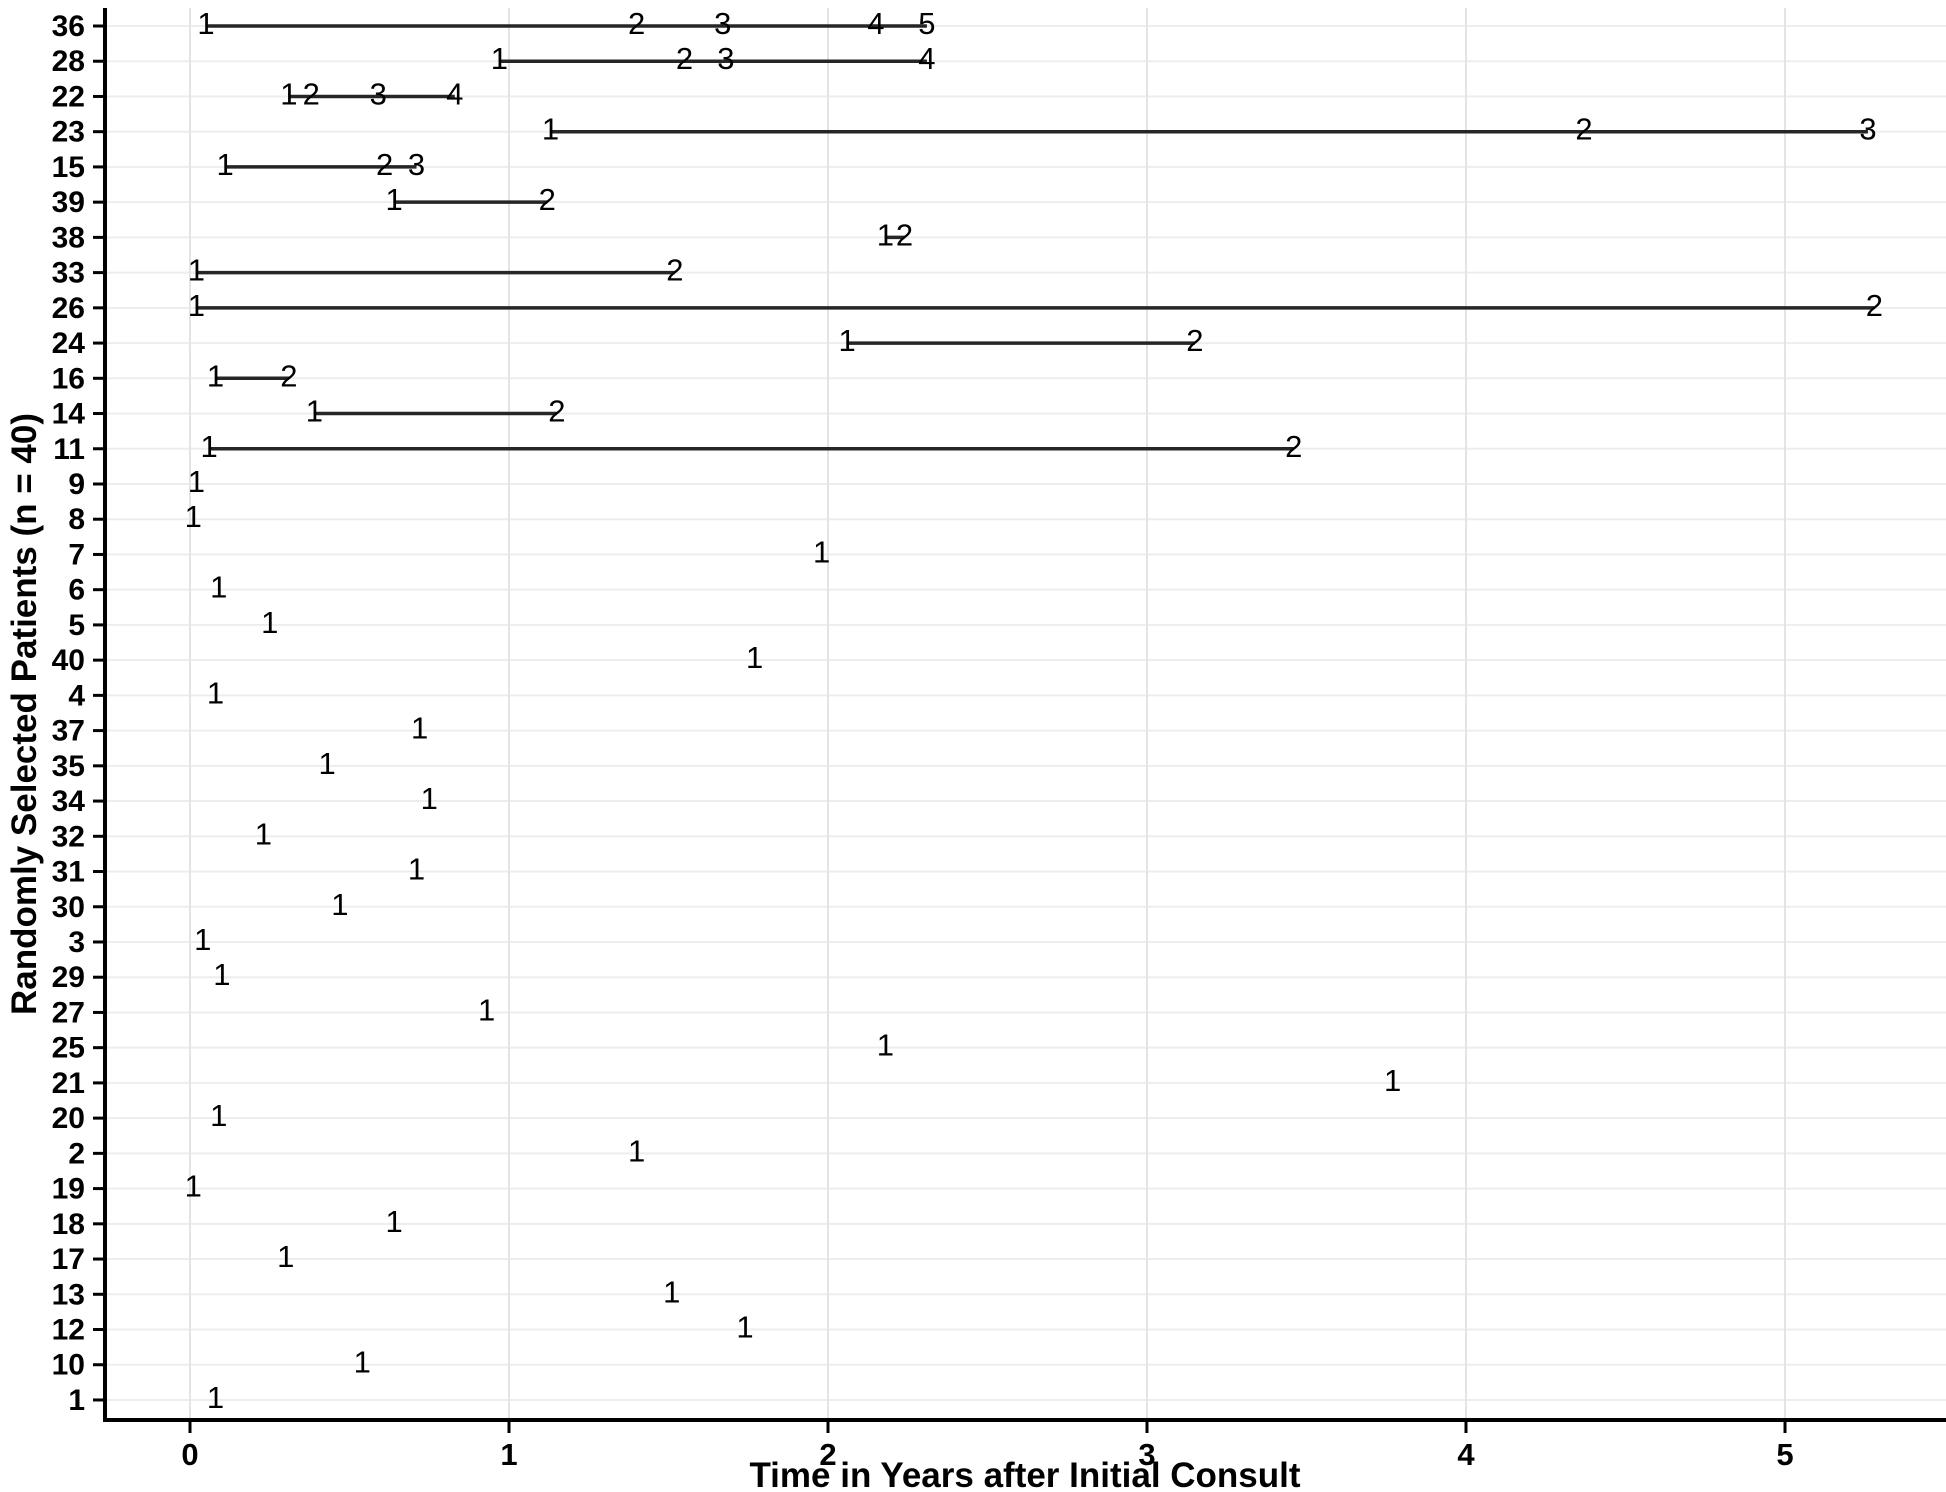  I want to click on patient-row-40: 1, so click(754, 657).